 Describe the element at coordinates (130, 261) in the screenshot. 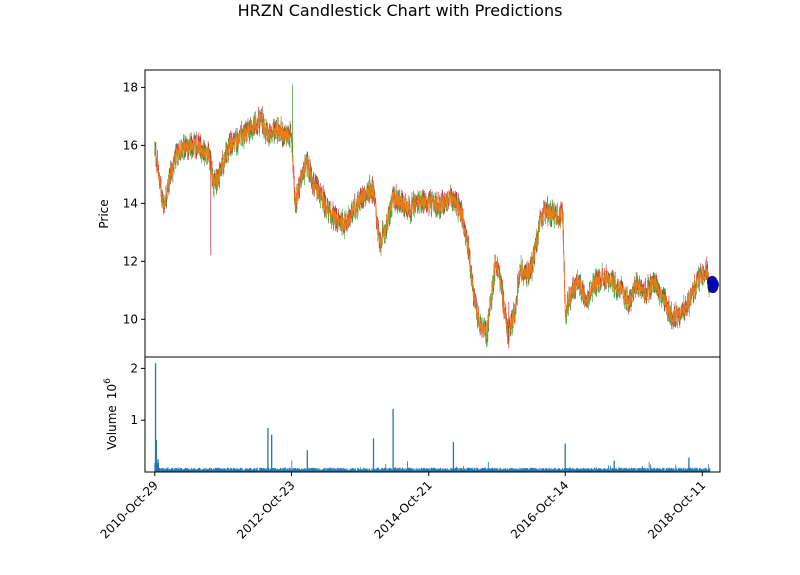

I see `price-y-tick-label-1: 12` at that location.